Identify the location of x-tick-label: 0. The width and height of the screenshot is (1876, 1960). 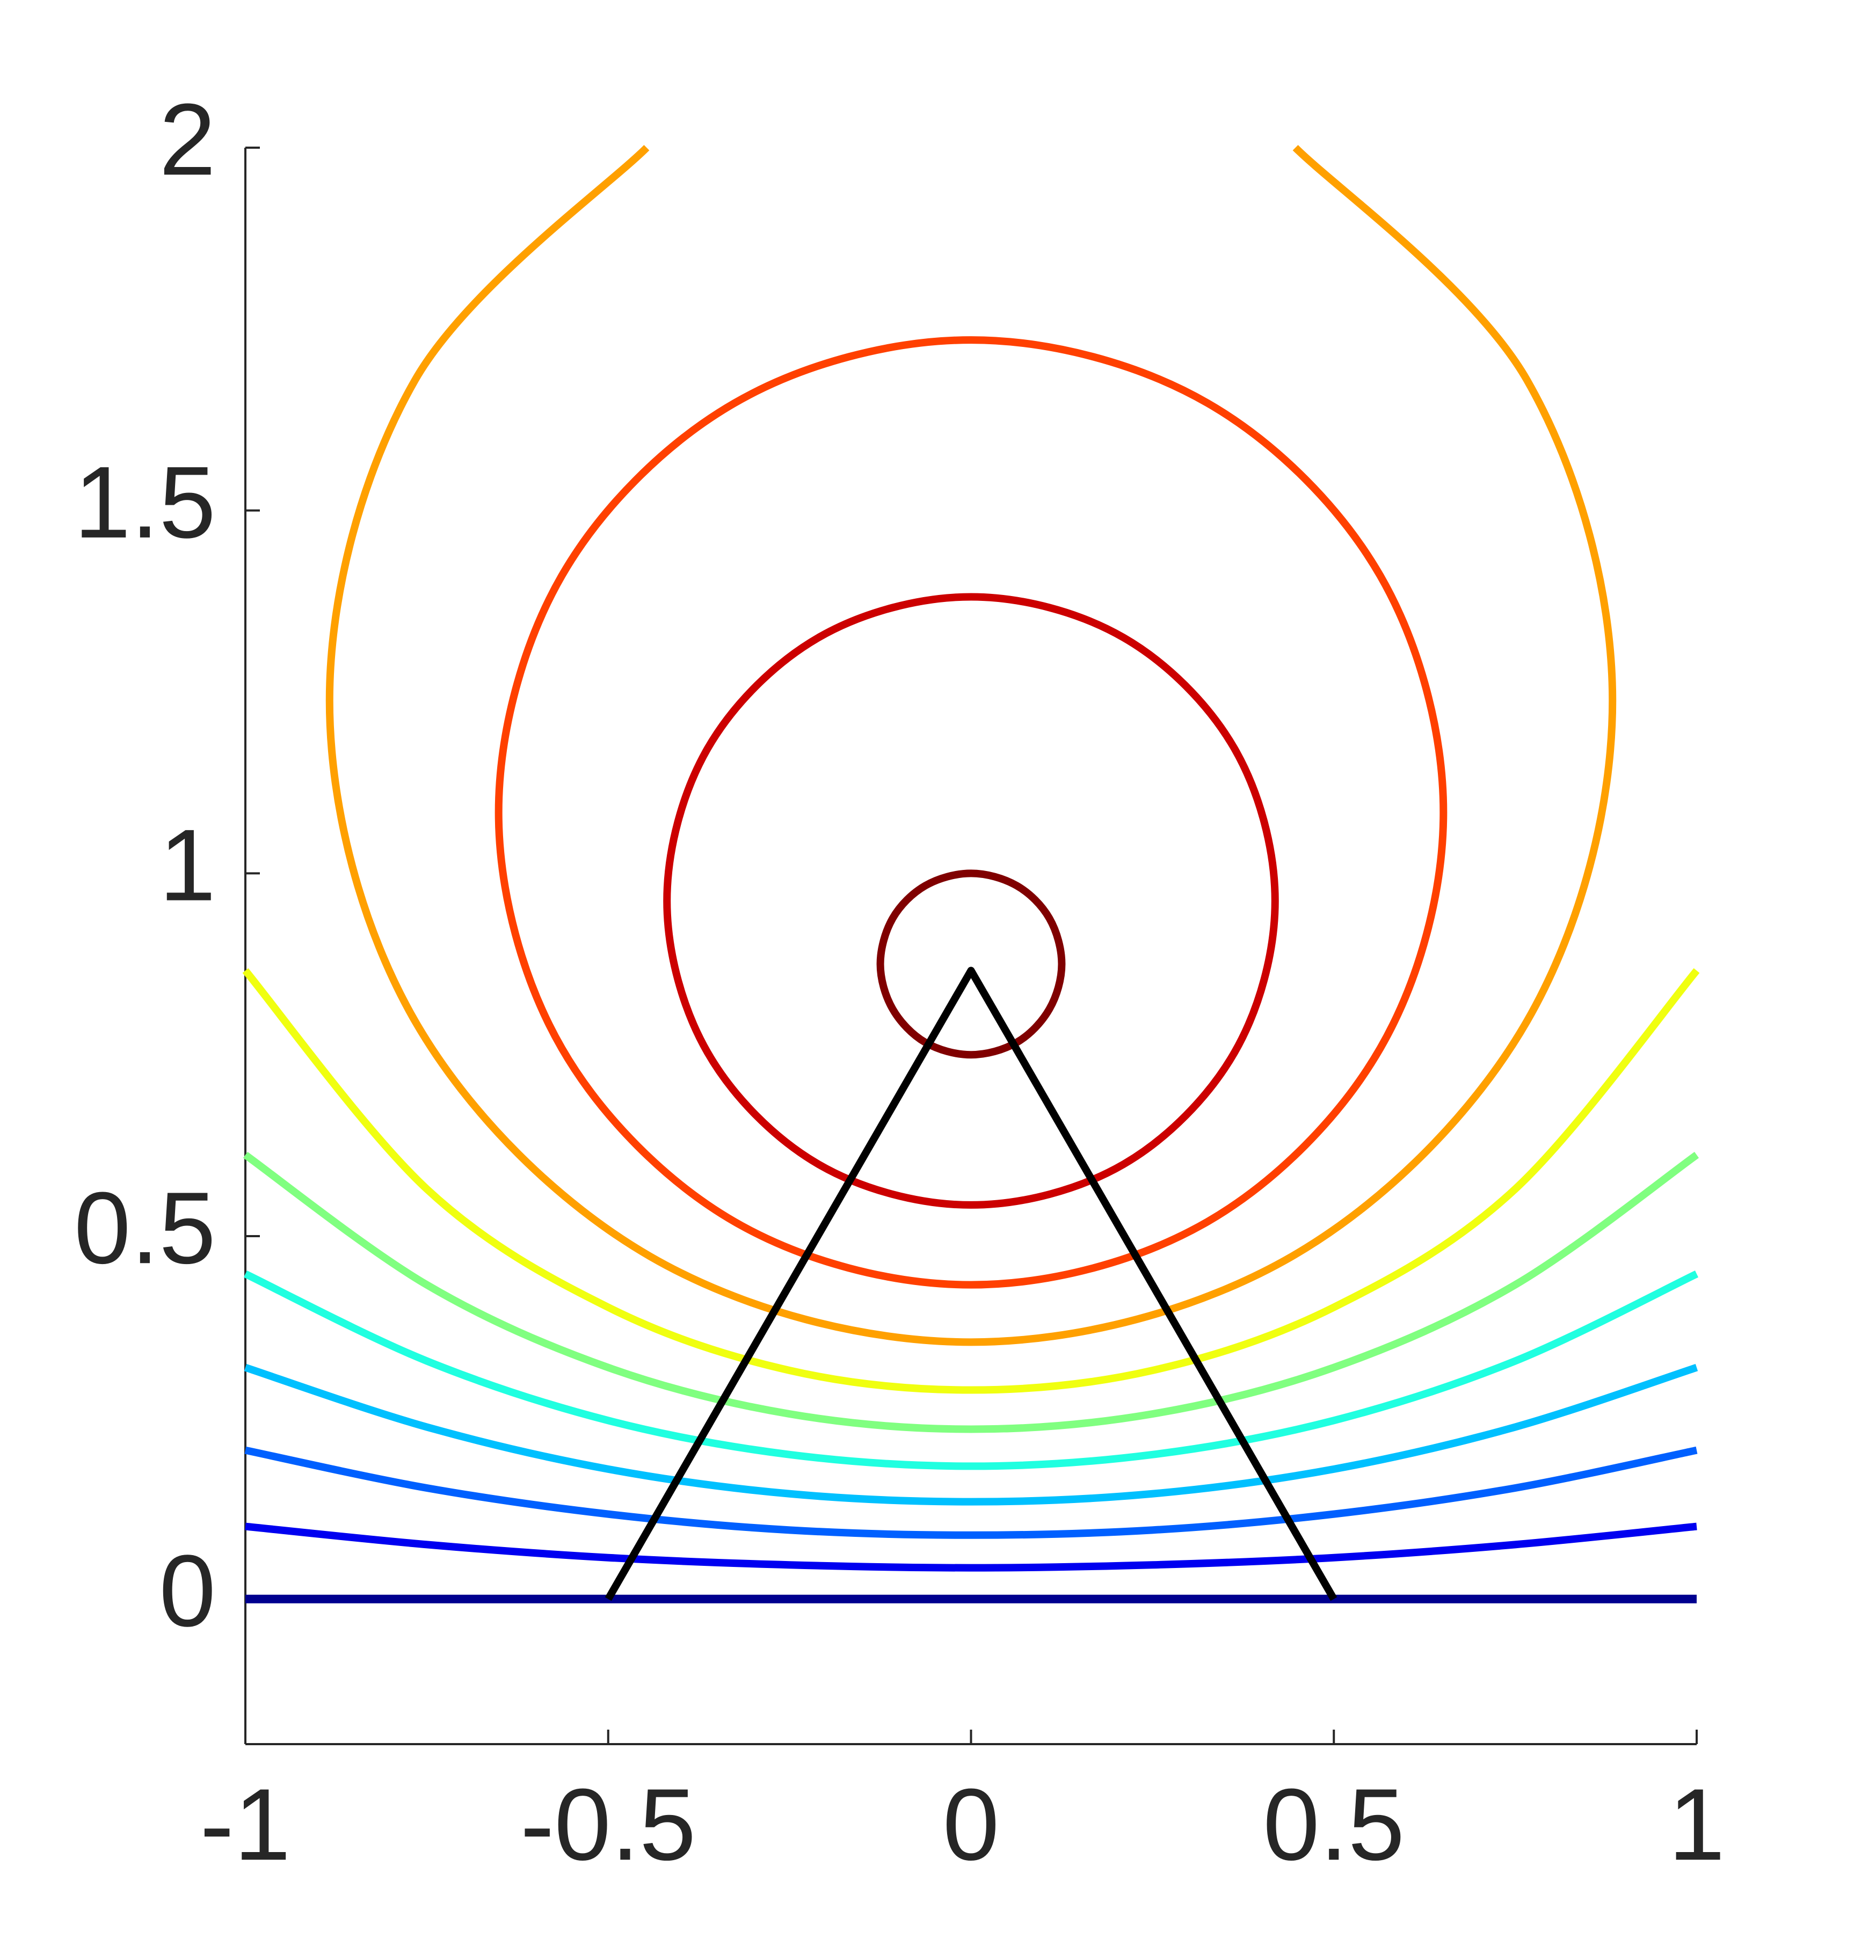
(971, 1825).